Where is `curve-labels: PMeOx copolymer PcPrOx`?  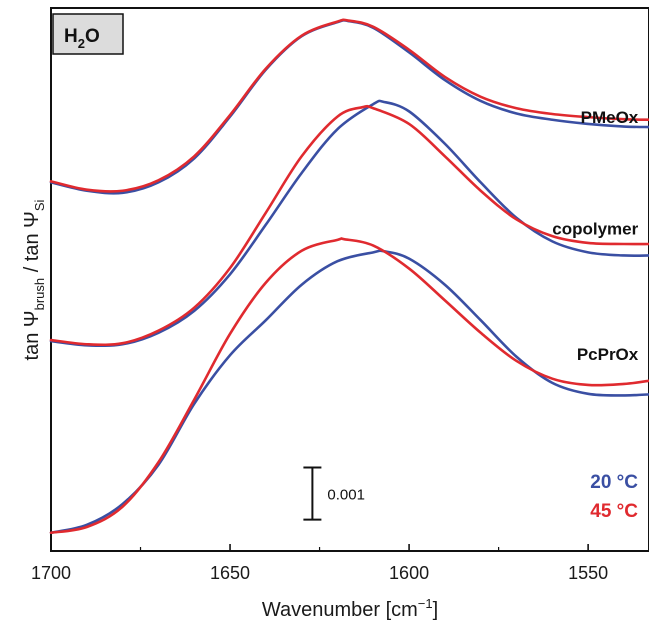
curve-labels: PMeOx copolymer PcPrOx is located at coordinates (595, 236).